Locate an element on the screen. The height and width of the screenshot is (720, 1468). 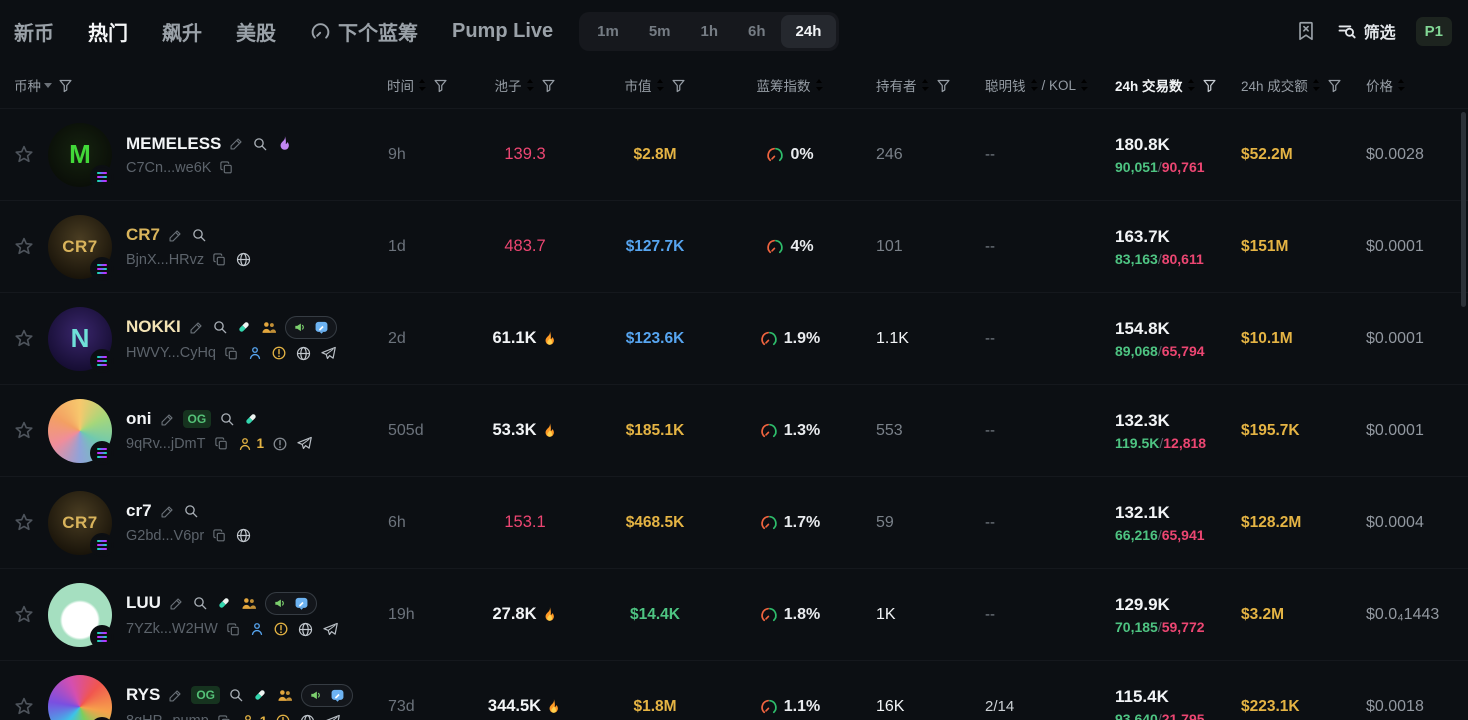
token-name: CR7 is located at coordinates (143, 234).